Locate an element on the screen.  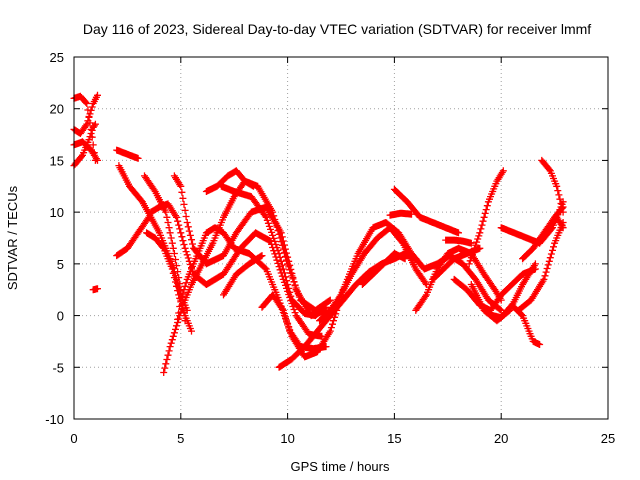
x-tick-label: 20 is located at coordinates (501, 438).